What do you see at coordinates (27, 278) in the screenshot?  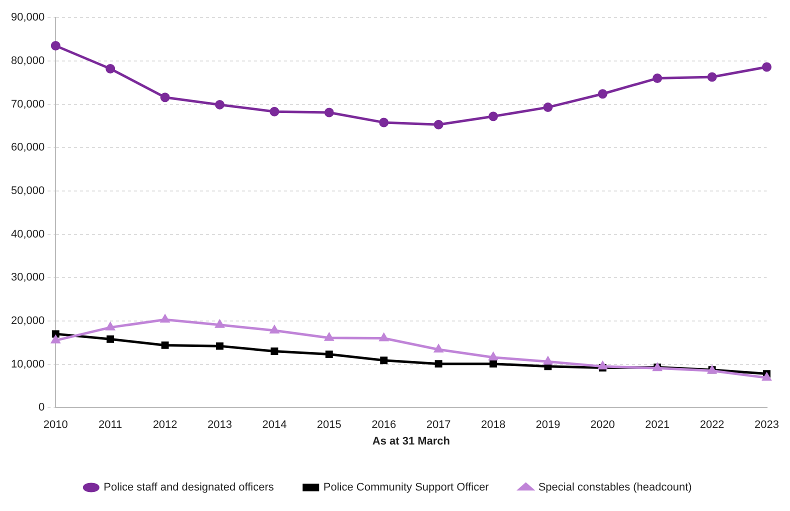 I see `y-tick-label: 30,000` at bounding box center [27, 278].